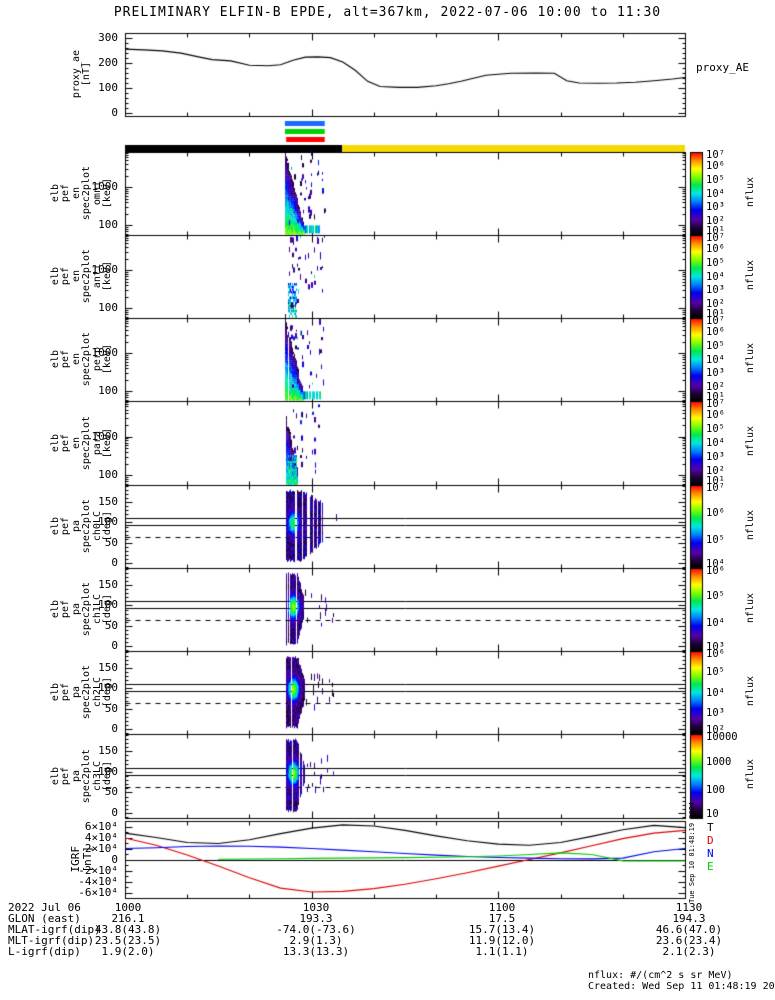 Image resolution: width=775 pixels, height=1000 pixels. I want to click on table-cell: 43.8(43.8), so click(128, 929).